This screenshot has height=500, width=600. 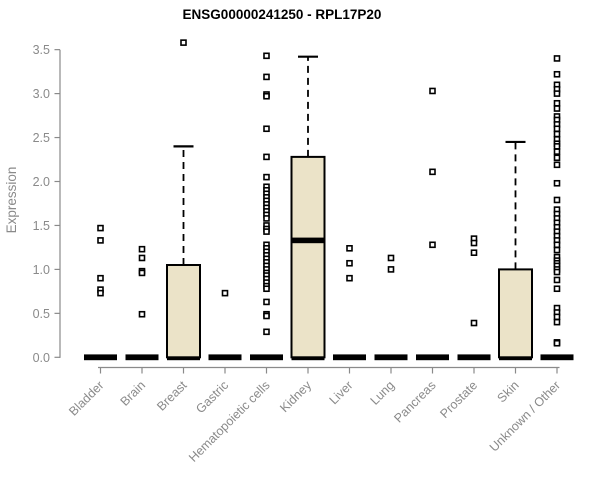 What do you see at coordinates (474, 298) in the screenshot?
I see `boxplot-prostate` at bounding box center [474, 298].